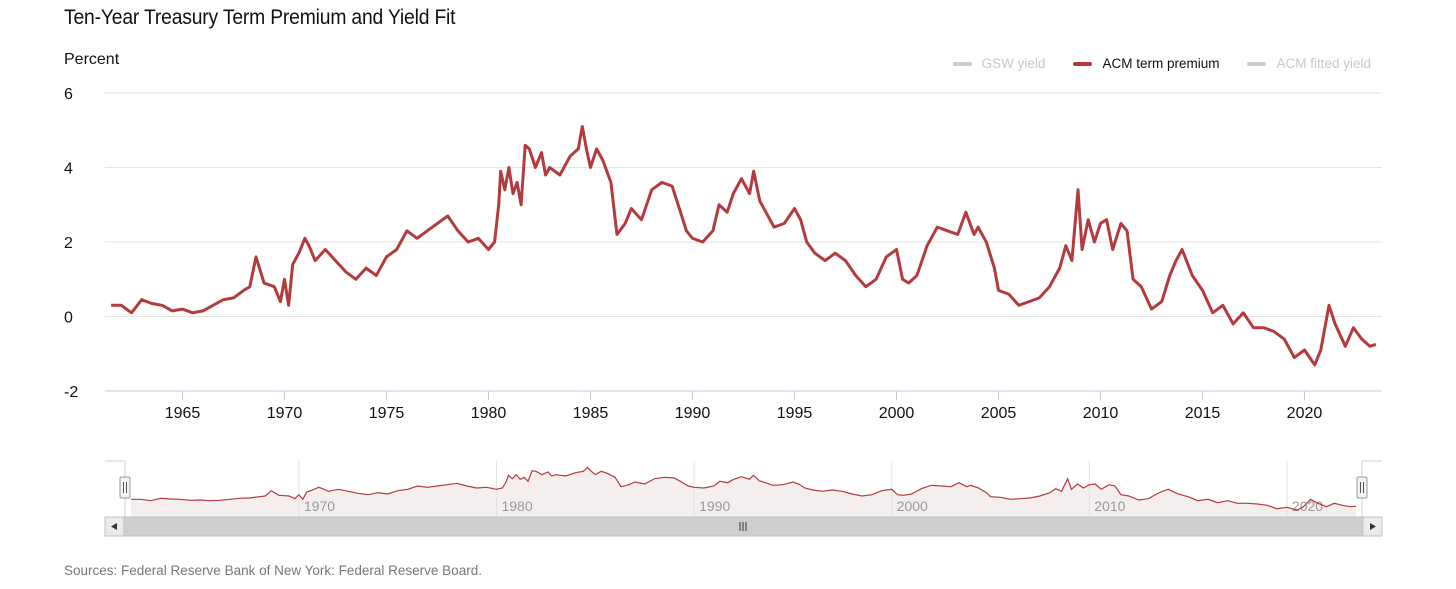 This screenshot has width=1456, height=589. What do you see at coordinates (285, 413) in the screenshot?
I see `x-tick-label: 1970` at bounding box center [285, 413].